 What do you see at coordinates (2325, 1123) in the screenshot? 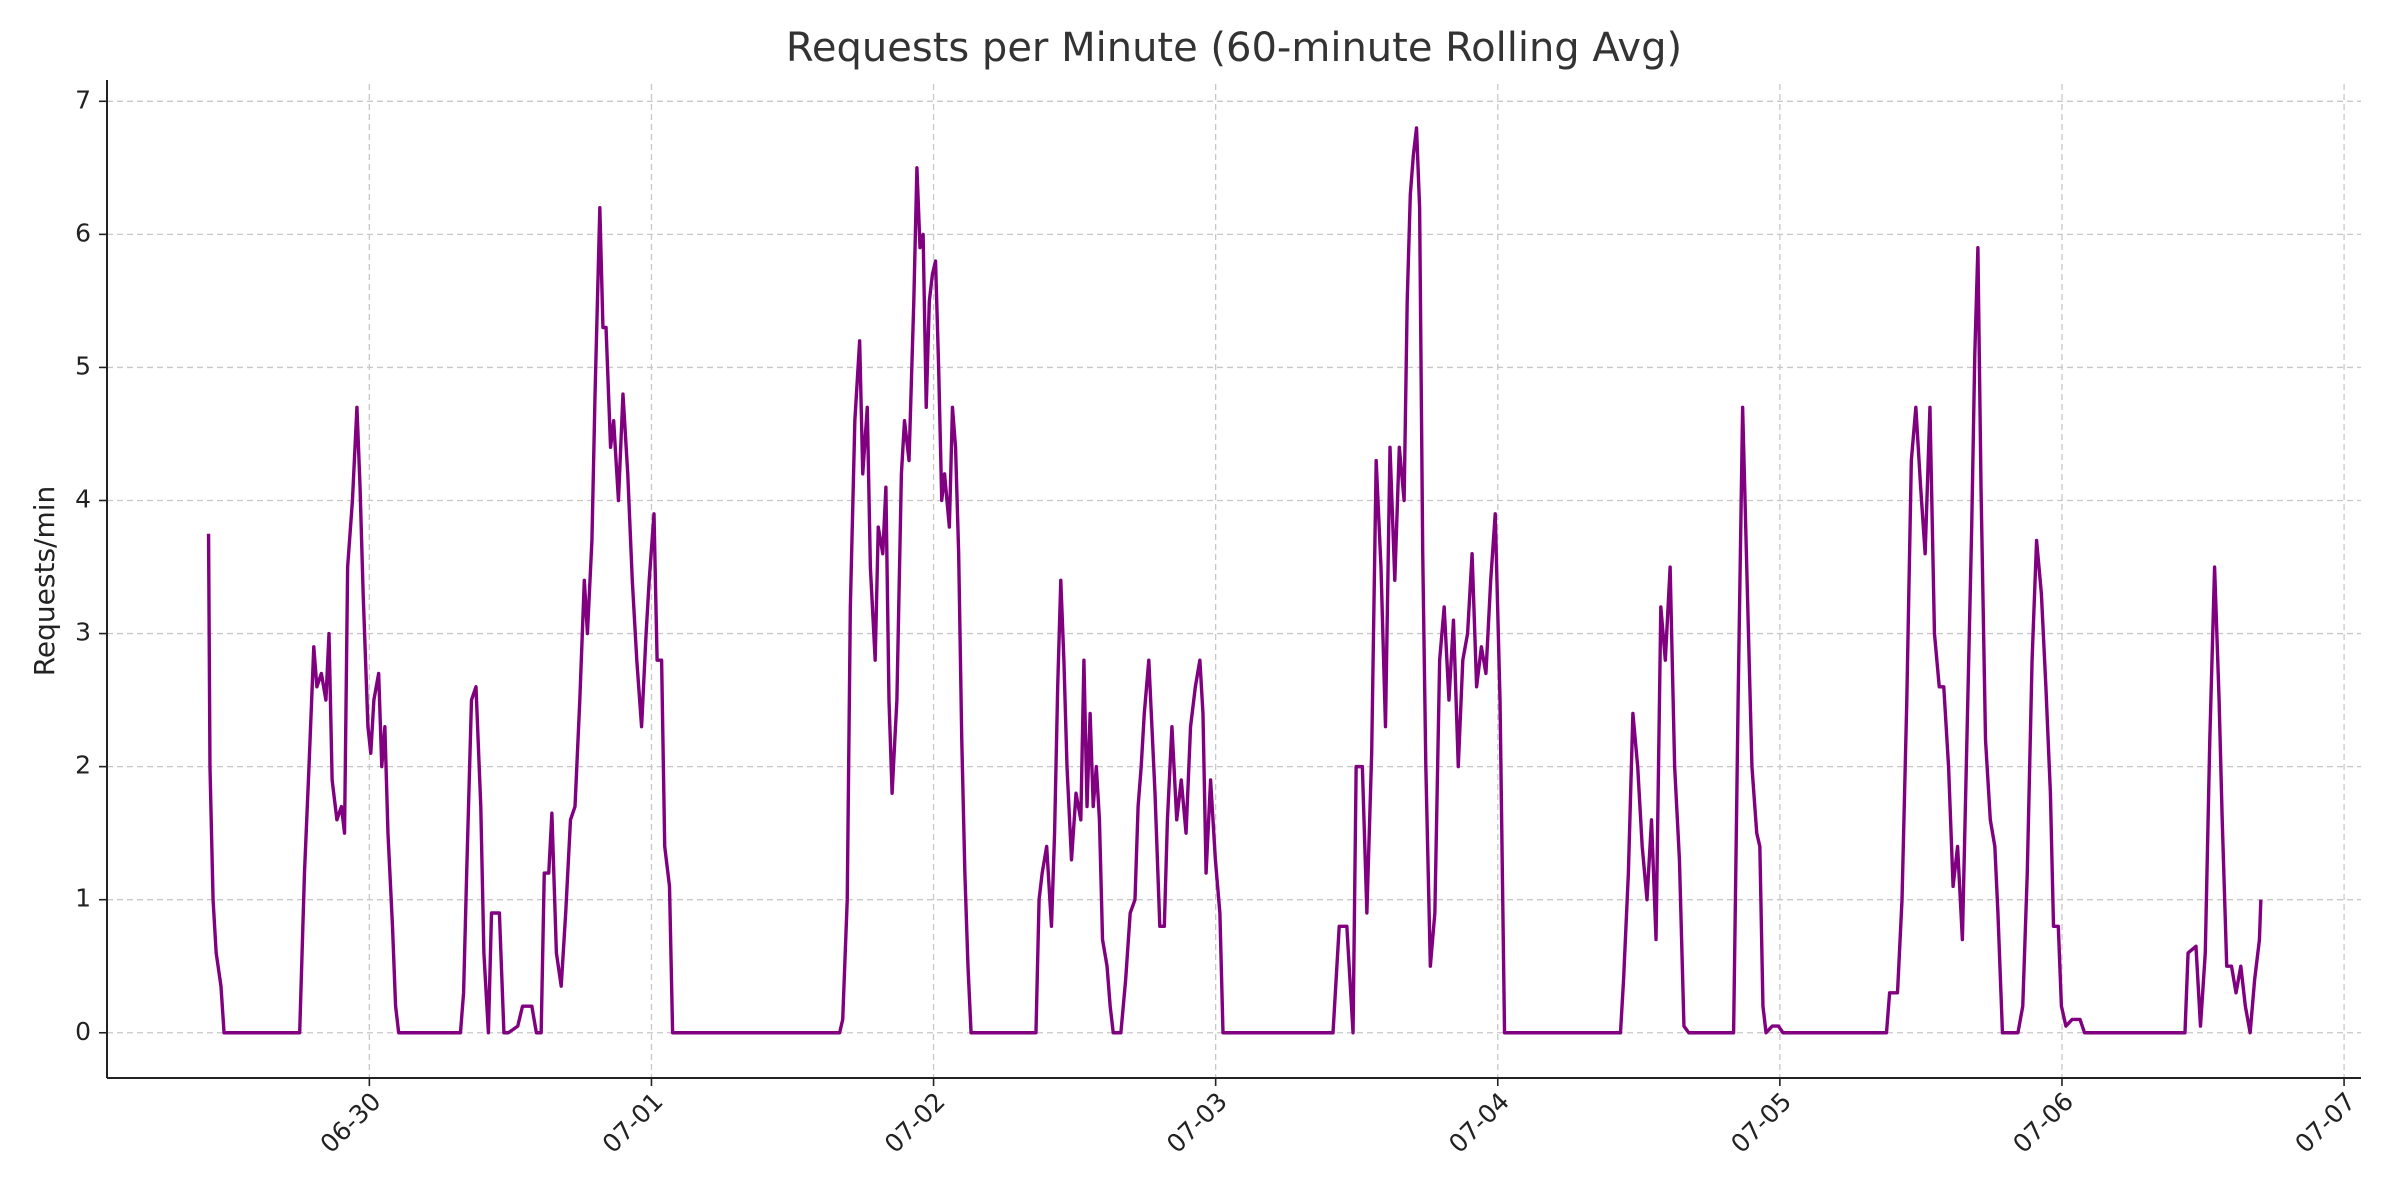
I see `x-tick-label: 07-07` at bounding box center [2325, 1123].